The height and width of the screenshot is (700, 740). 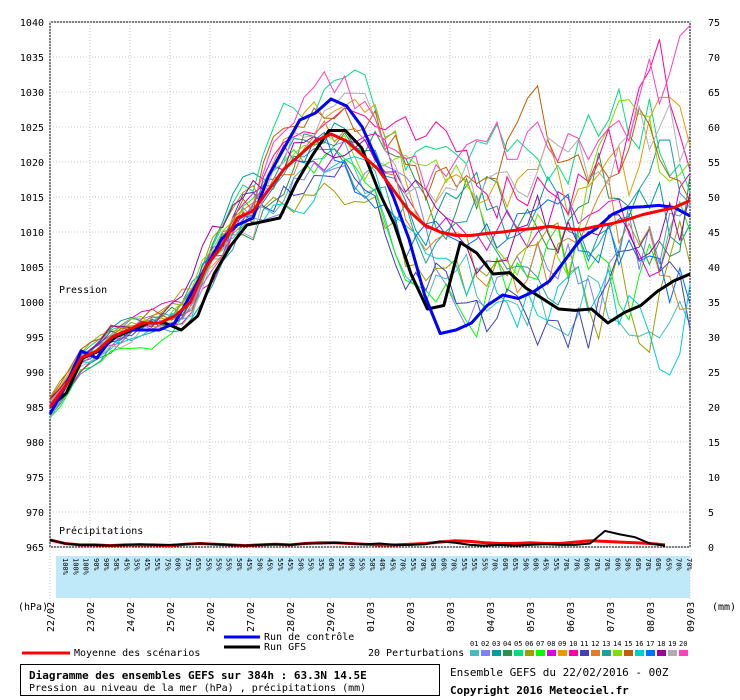 I want to click on perturbation-number: 08, so click(x=551, y=644).